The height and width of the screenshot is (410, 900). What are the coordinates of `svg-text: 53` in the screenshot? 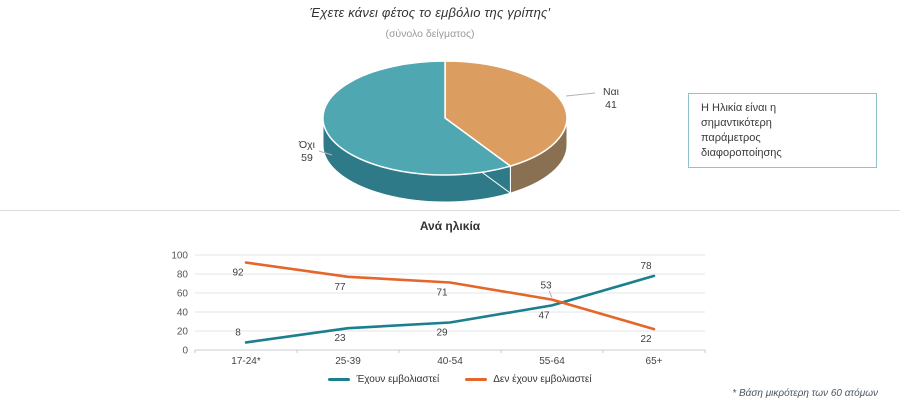 It's located at (546, 286).